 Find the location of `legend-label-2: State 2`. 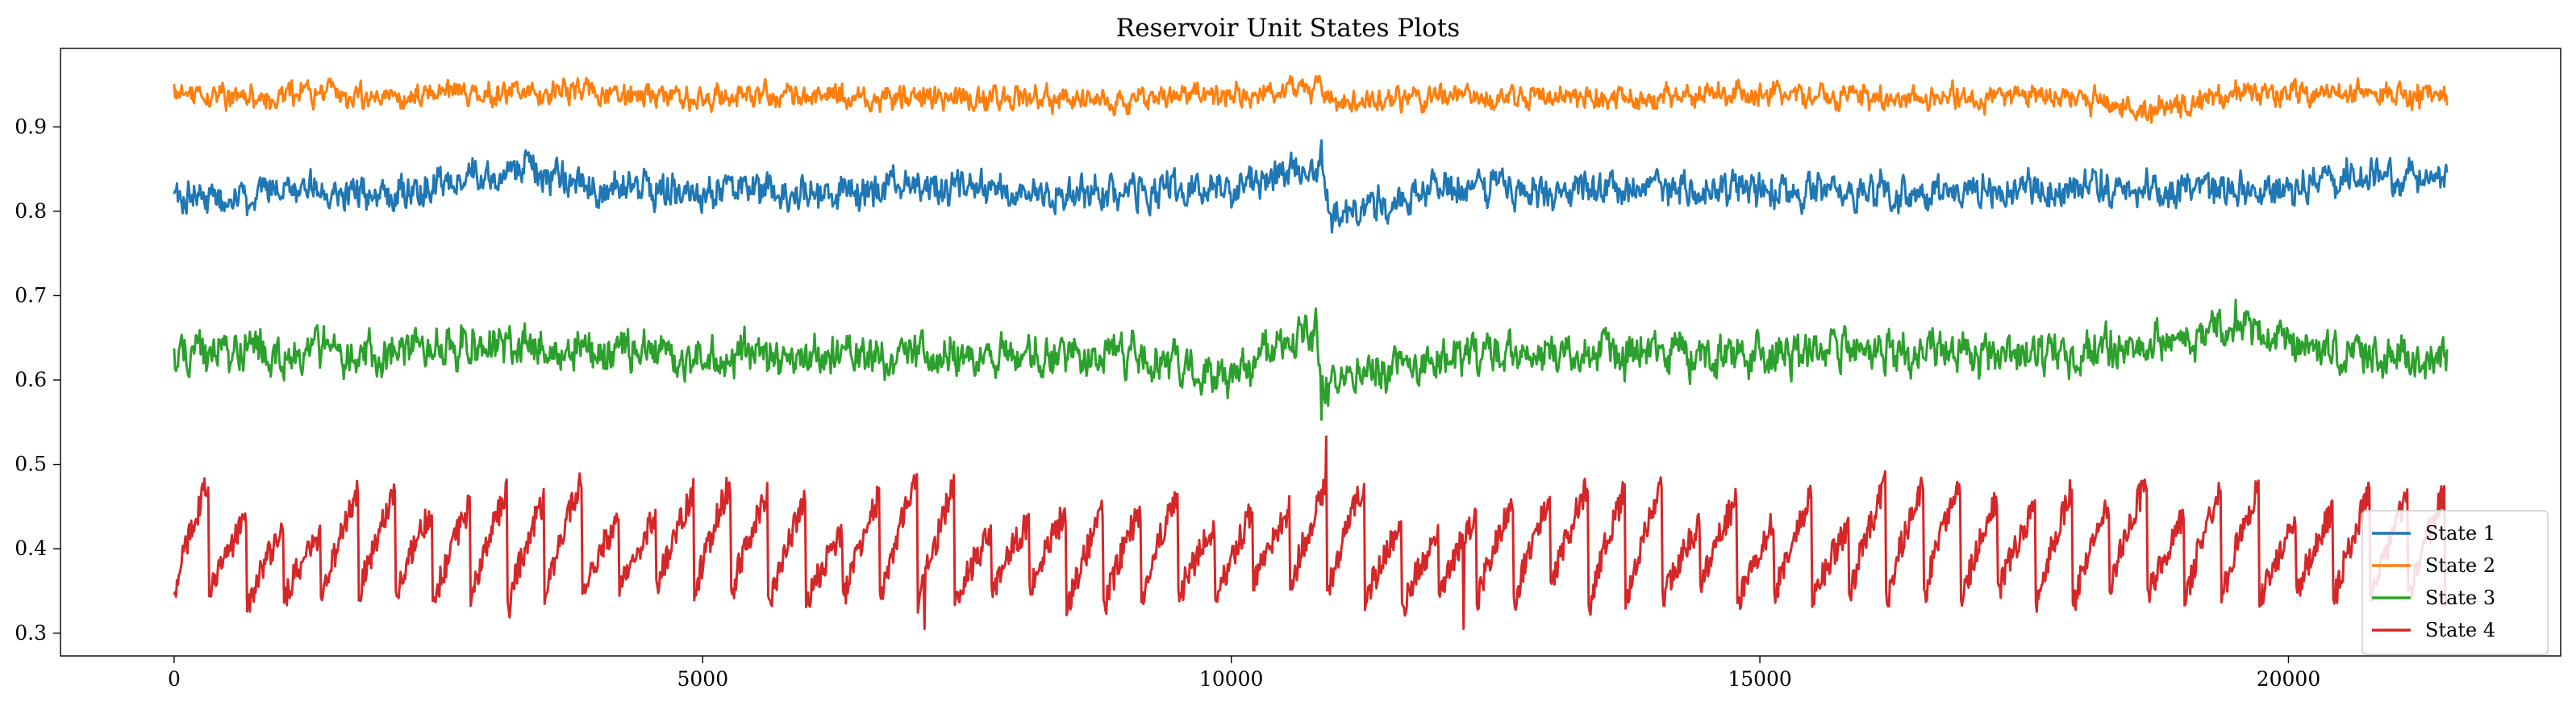

legend-label-2: State 2 is located at coordinates (2460, 565).